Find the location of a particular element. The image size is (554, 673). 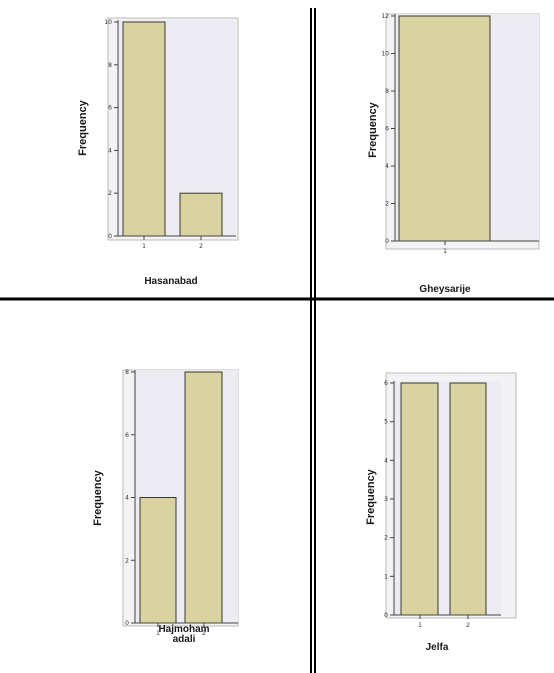

y-tick-label: 3 is located at coordinates (386, 499).